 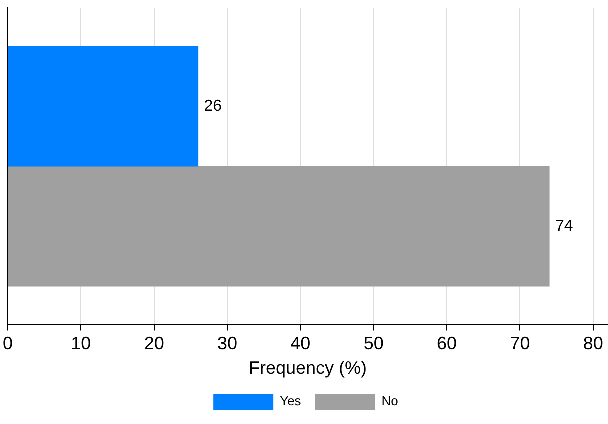 I want to click on data-label: 26, so click(x=213, y=106).